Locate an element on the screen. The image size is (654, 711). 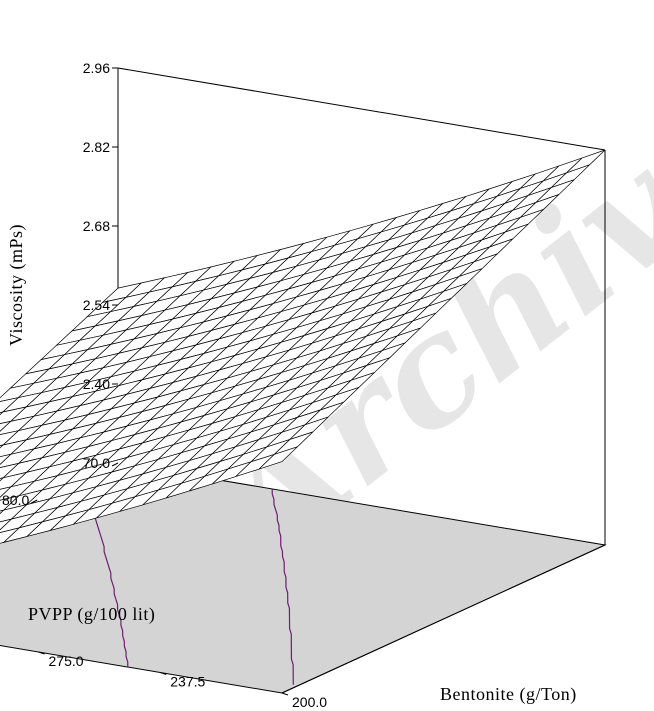
x-tick-label: 200.0 is located at coordinates (309, 702).